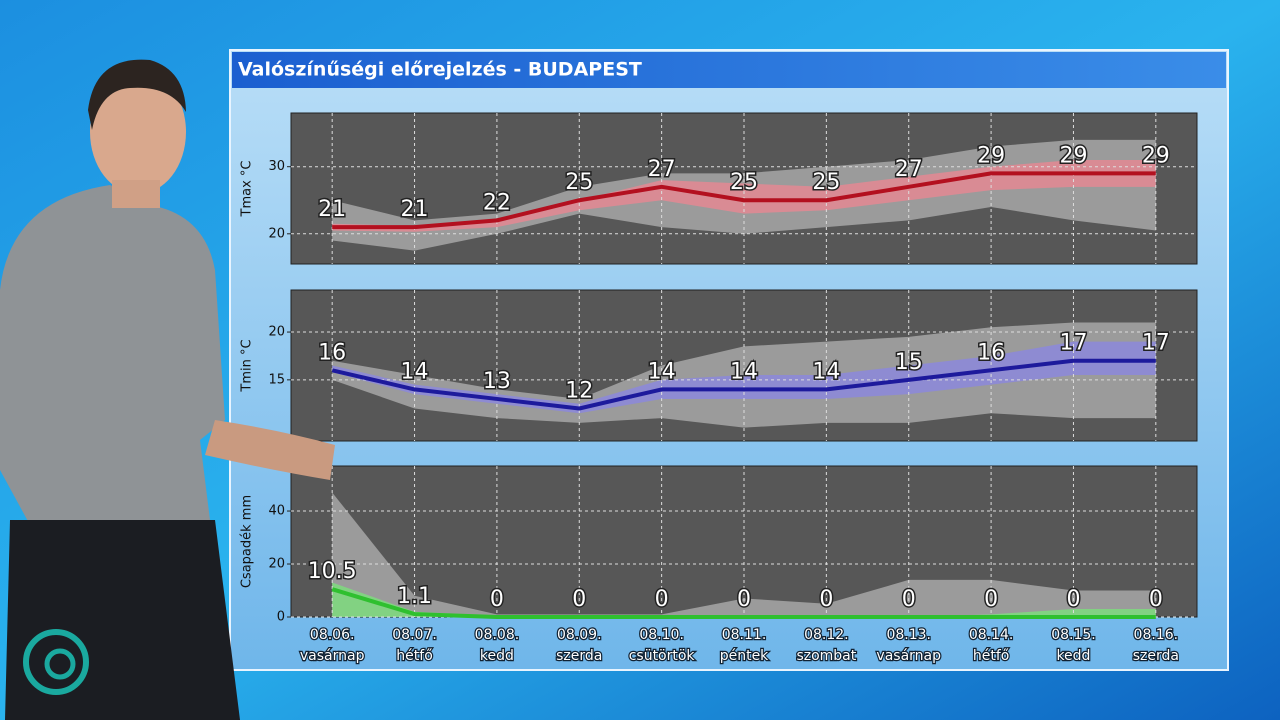 The width and height of the screenshot is (1280, 720). What do you see at coordinates (729, 70) in the screenshot?
I see `title-bar` at bounding box center [729, 70].